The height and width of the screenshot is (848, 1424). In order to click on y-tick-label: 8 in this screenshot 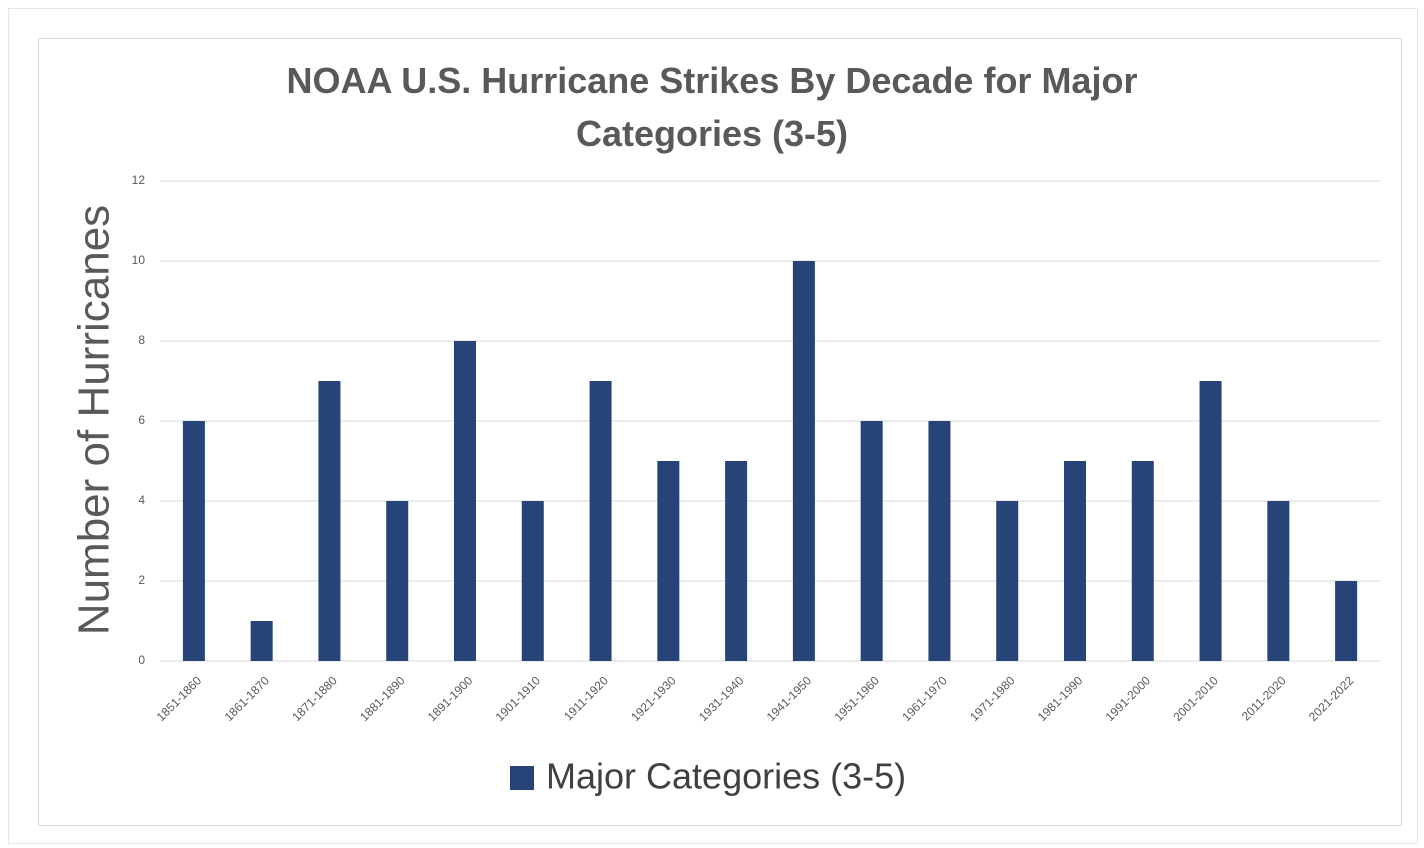, I will do `click(141, 340)`.